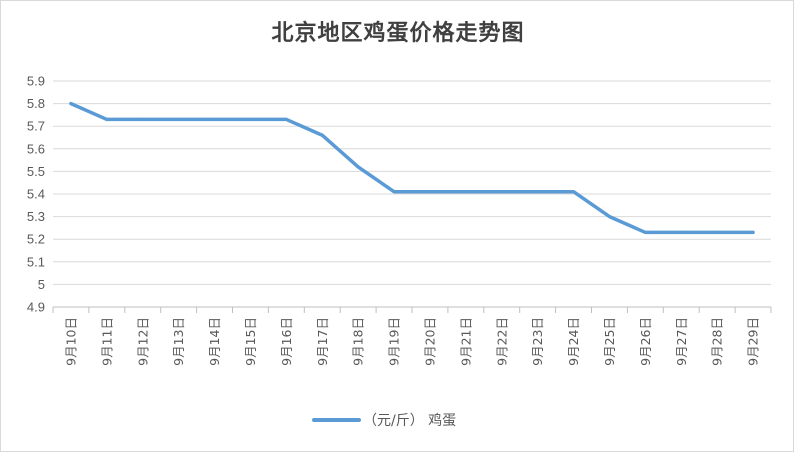 Image resolution: width=794 pixels, height=453 pixels. Describe the element at coordinates (178, 341) in the screenshot. I see `x-tick-label: 9月13日` at that location.